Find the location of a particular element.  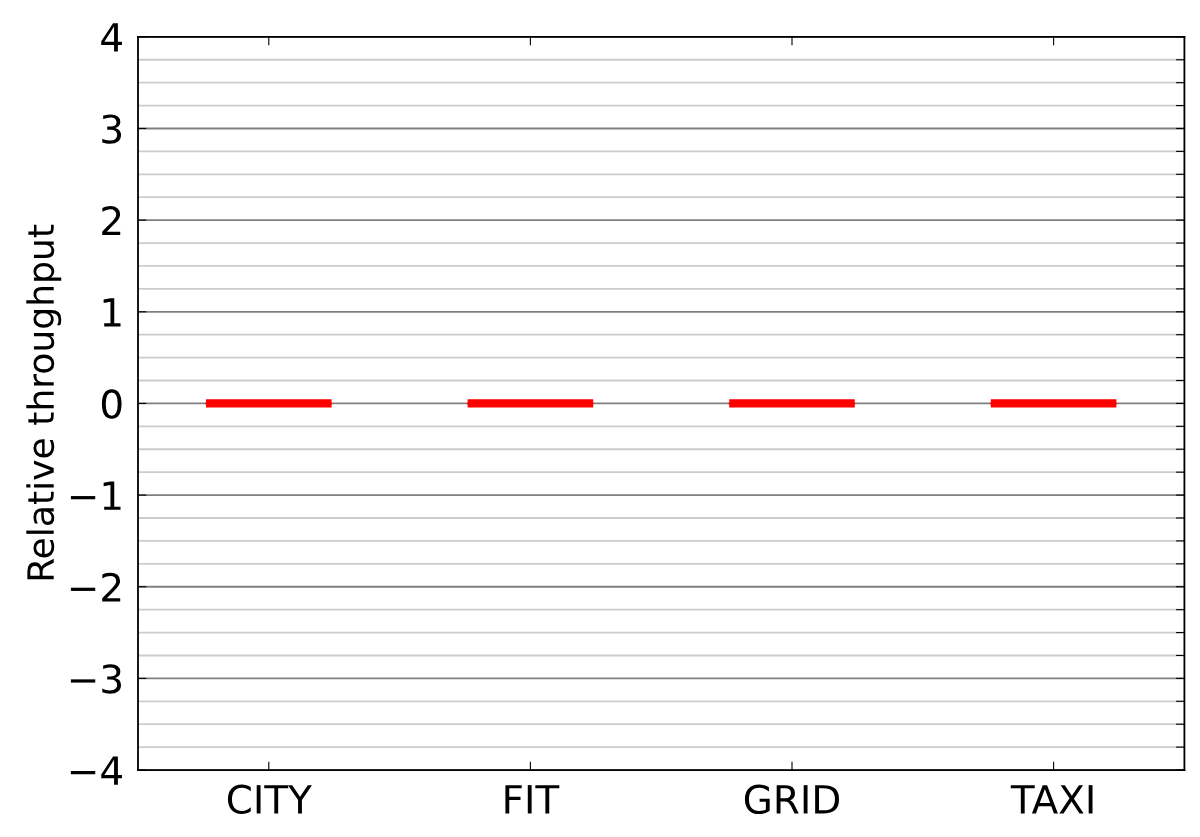

x-tick-label: TAXI is located at coordinates (1051, 799).